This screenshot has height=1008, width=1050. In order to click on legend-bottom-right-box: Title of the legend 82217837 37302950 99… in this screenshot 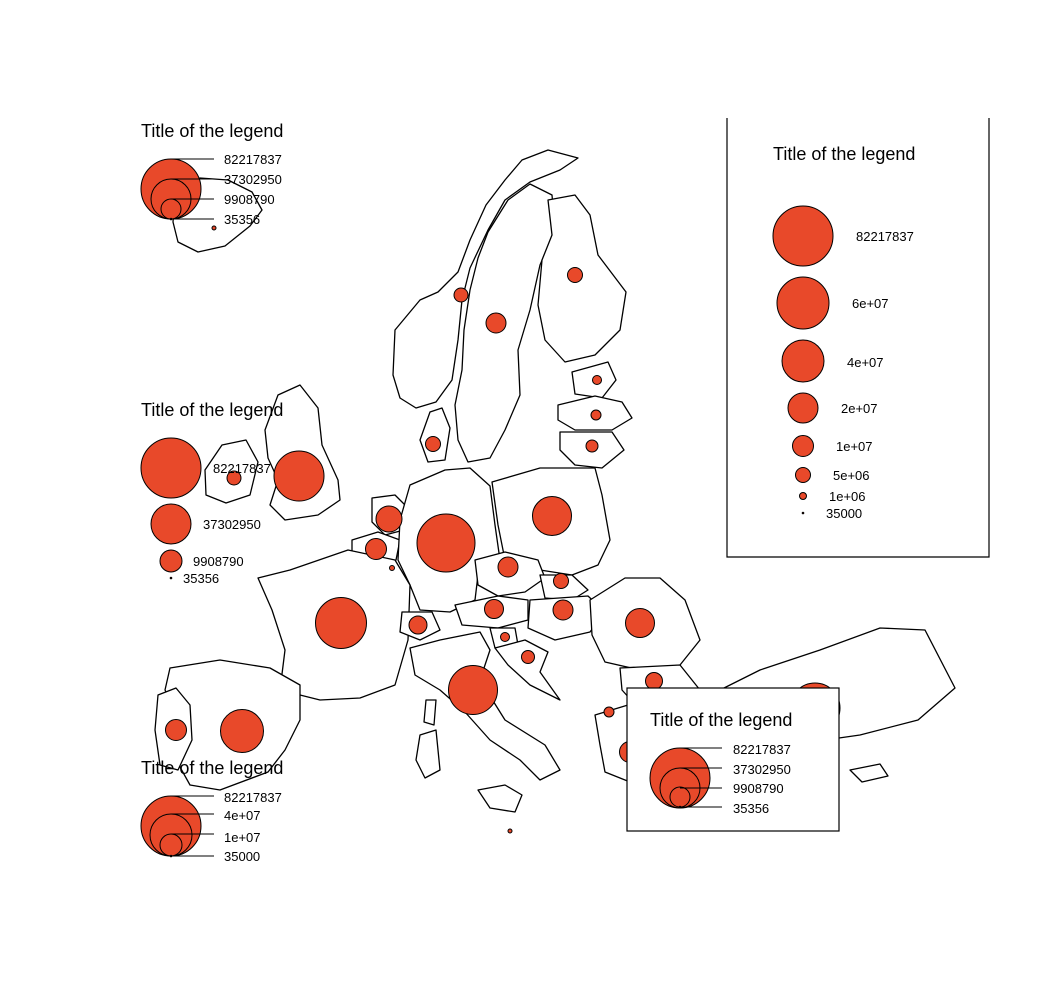, I will do `click(733, 759)`.